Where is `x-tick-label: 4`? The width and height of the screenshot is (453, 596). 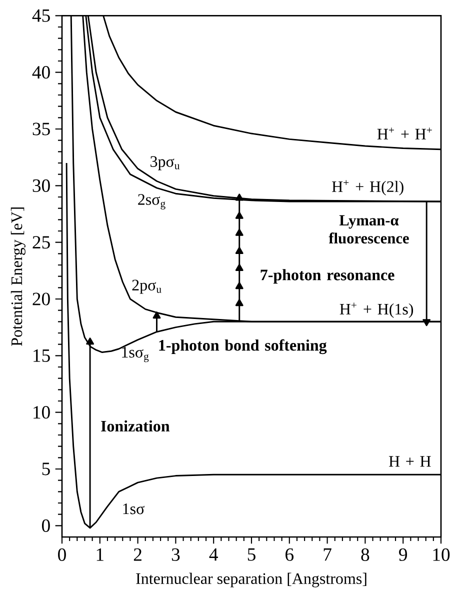
x-tick-label: 4 is located at coordinates (213, 554).